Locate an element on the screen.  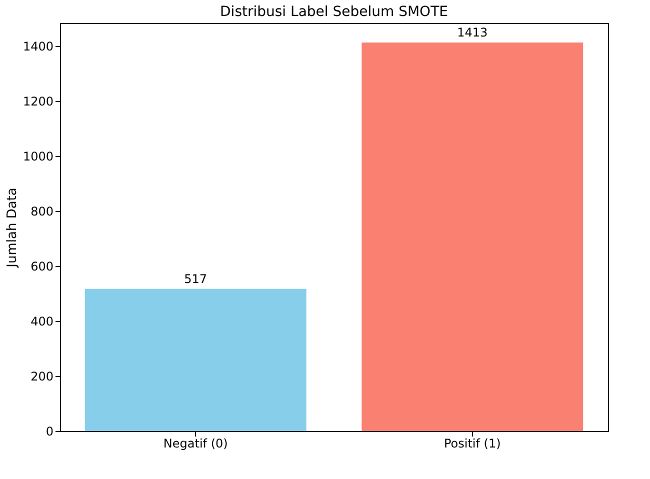
y-tick-label: 200 is located at coordinates (42, 377).